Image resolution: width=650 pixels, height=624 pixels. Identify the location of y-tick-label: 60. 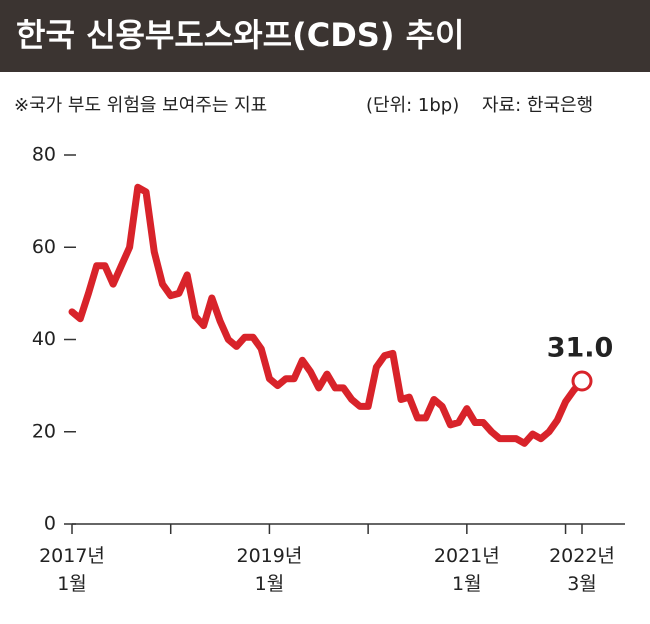
(44, 247).